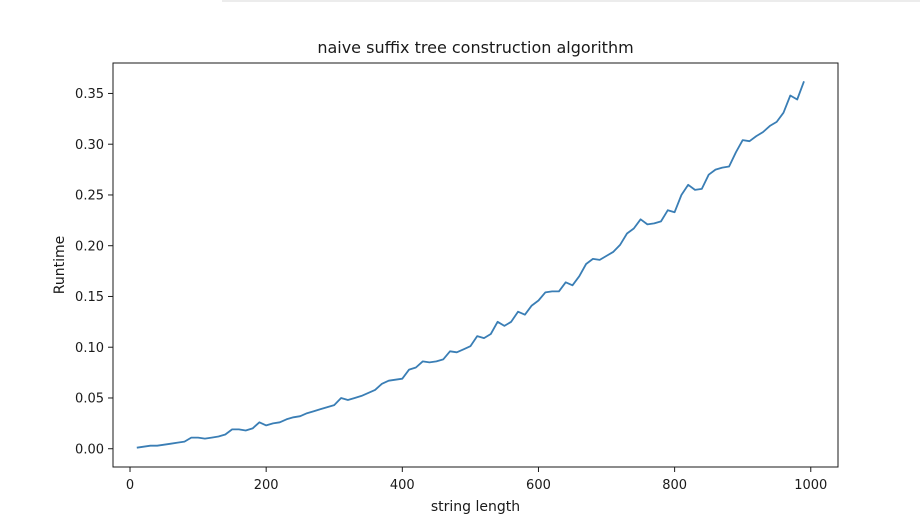  I want to click on y-tick-label: 0.30, so click(89, 145).